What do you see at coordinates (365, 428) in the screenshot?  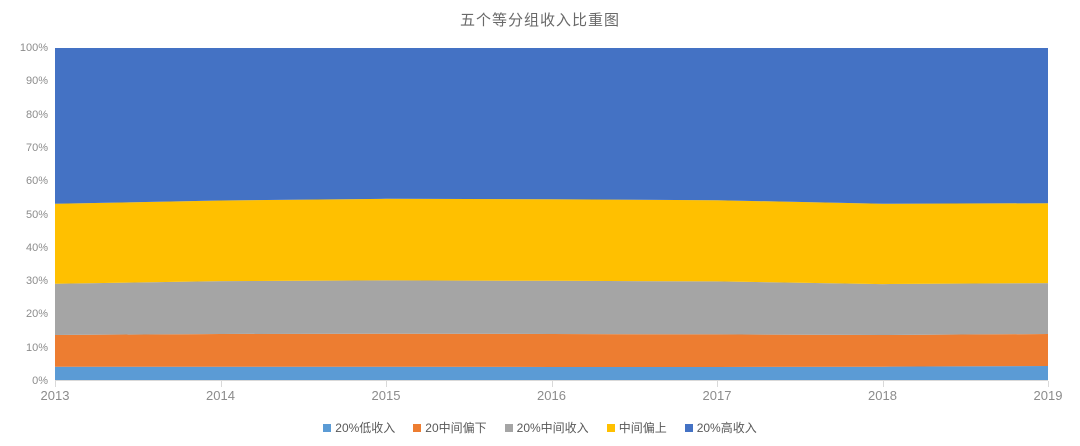 I see `legend-label: 20%低收入` at bounding box center [365, 428].